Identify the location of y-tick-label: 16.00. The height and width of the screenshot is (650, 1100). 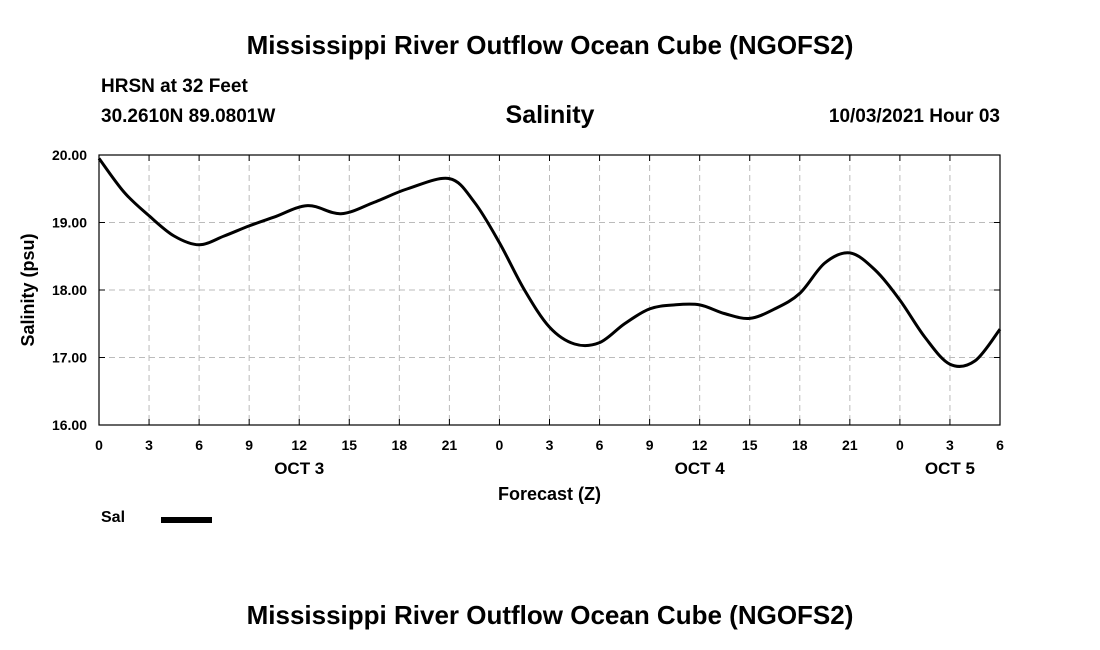
(69, 425).